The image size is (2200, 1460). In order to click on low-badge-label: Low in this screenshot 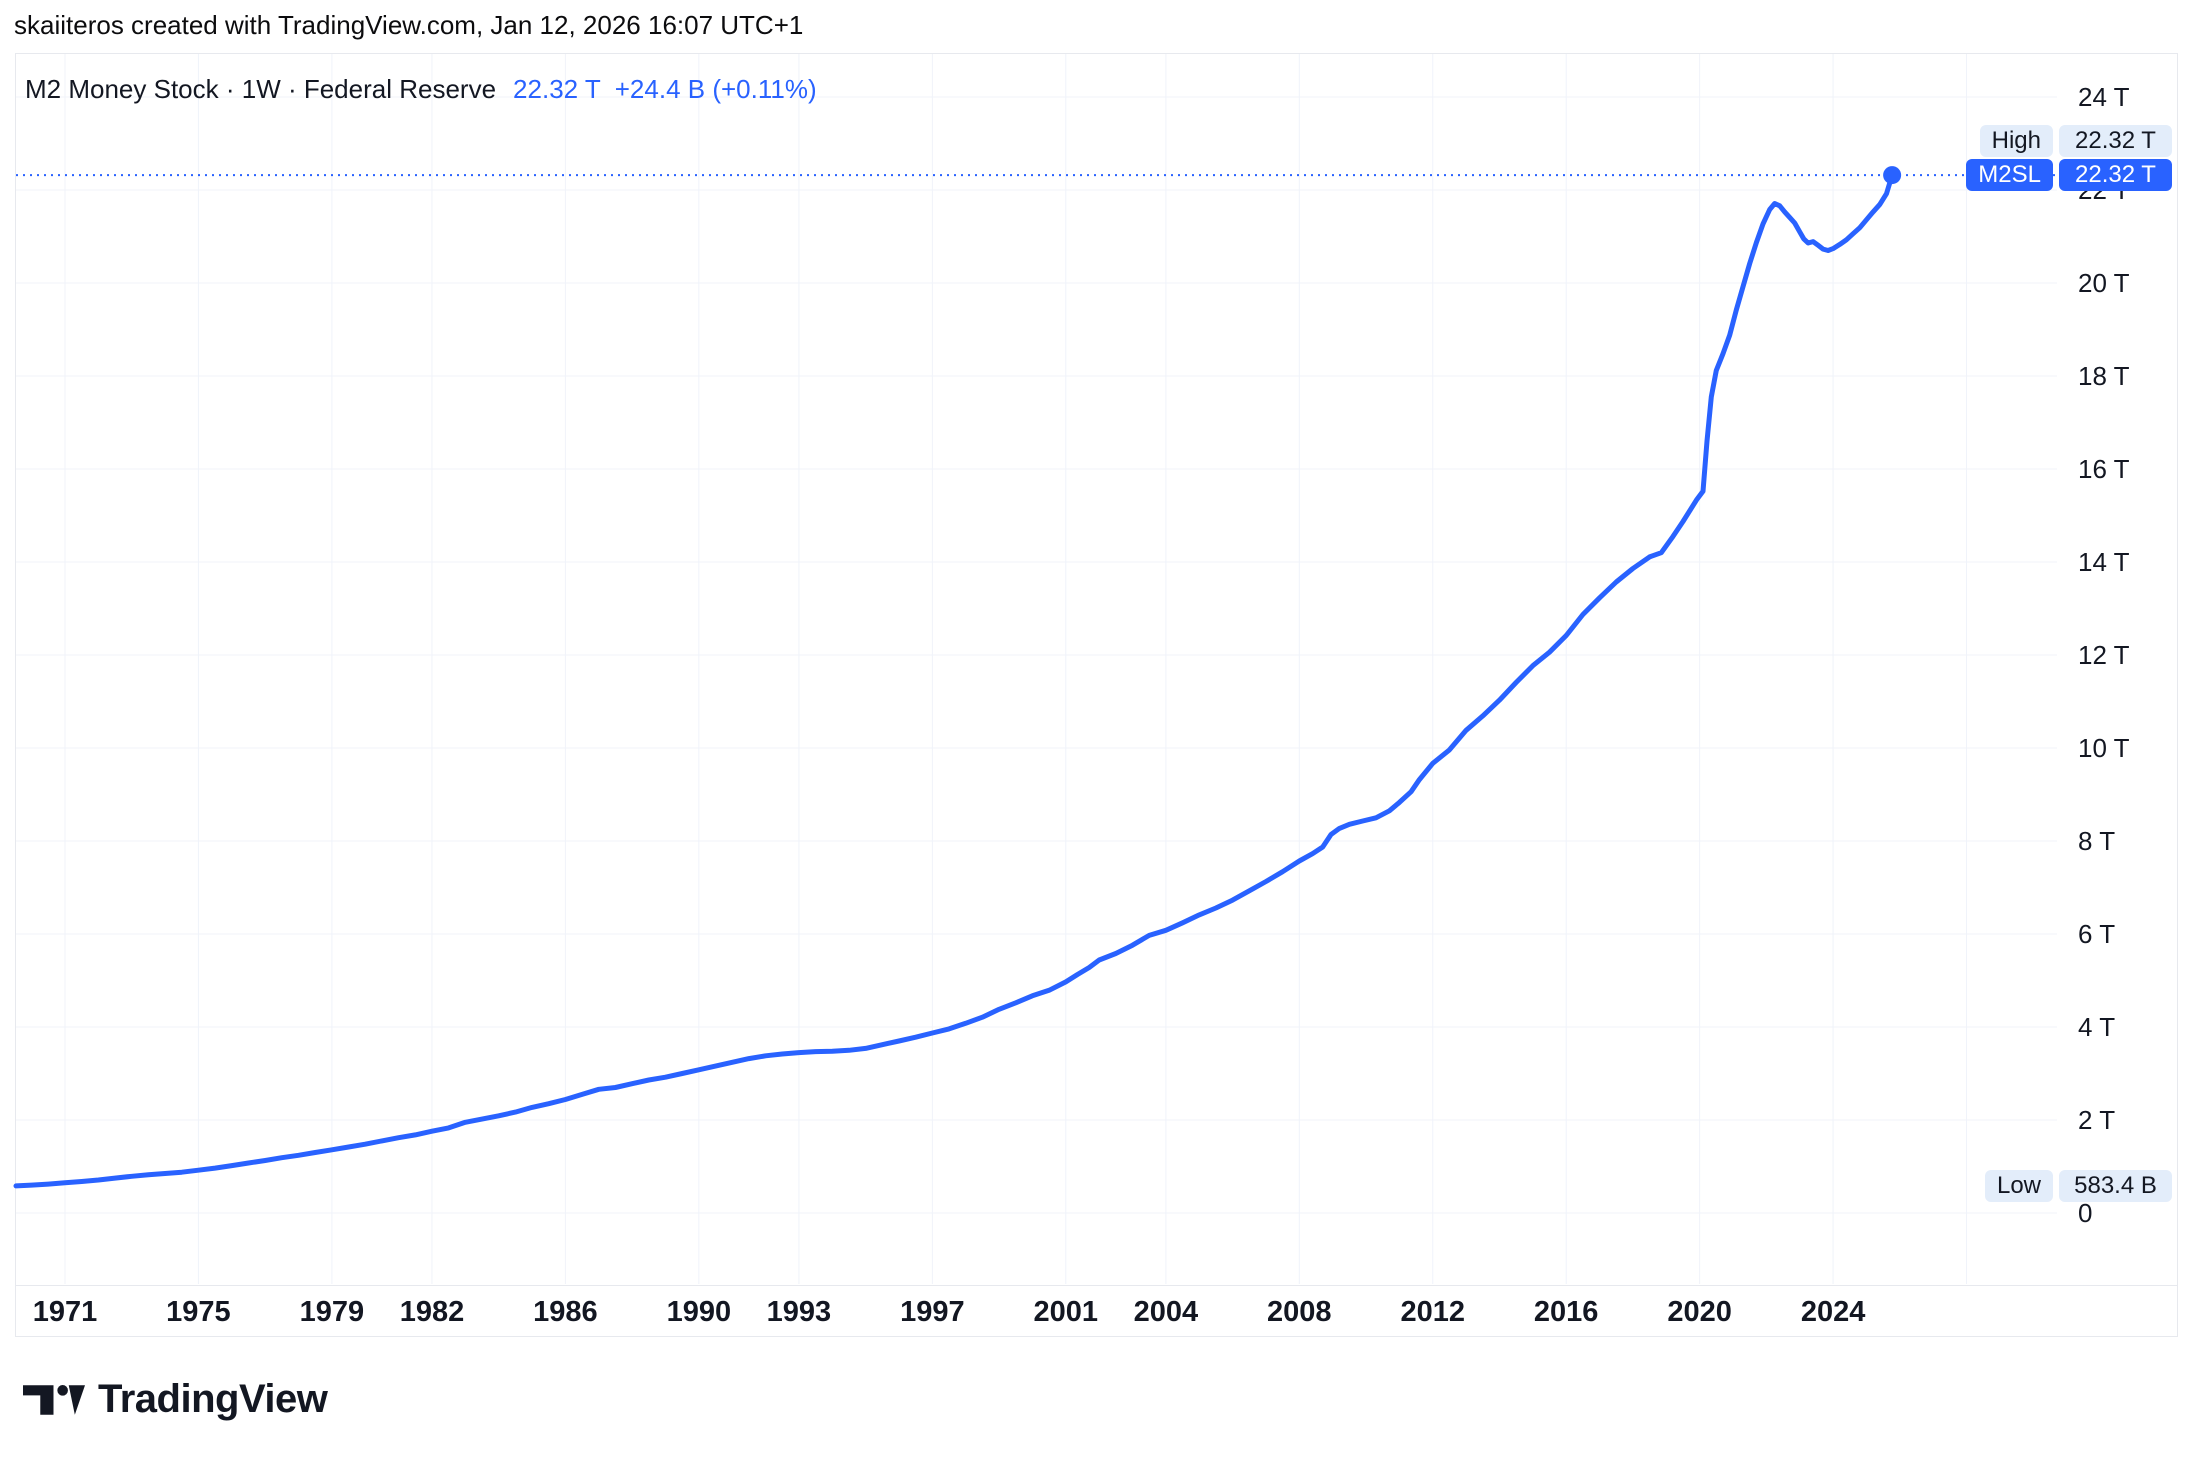, I will do `click(2018, 1186)`.